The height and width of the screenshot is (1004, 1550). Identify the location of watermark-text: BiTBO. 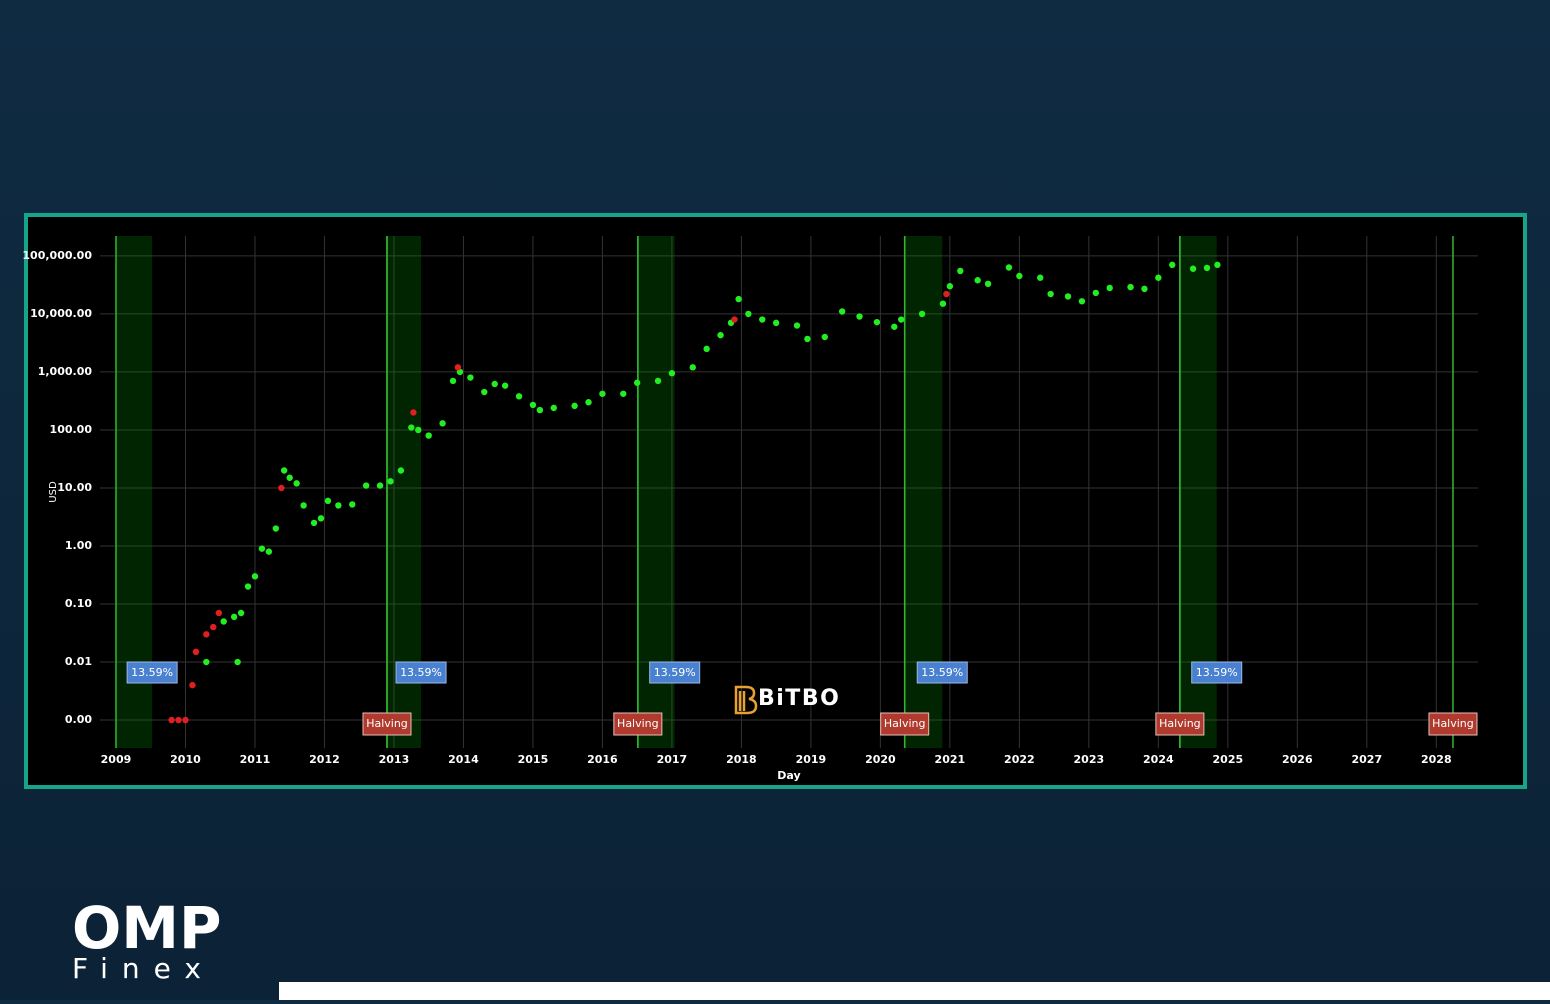
(799, 698).